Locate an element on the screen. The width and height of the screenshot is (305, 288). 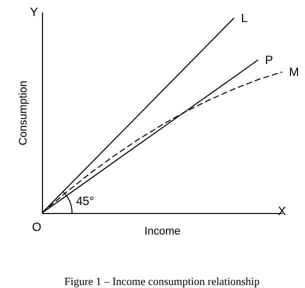
series-label: M is located at coordinates (294, 72).